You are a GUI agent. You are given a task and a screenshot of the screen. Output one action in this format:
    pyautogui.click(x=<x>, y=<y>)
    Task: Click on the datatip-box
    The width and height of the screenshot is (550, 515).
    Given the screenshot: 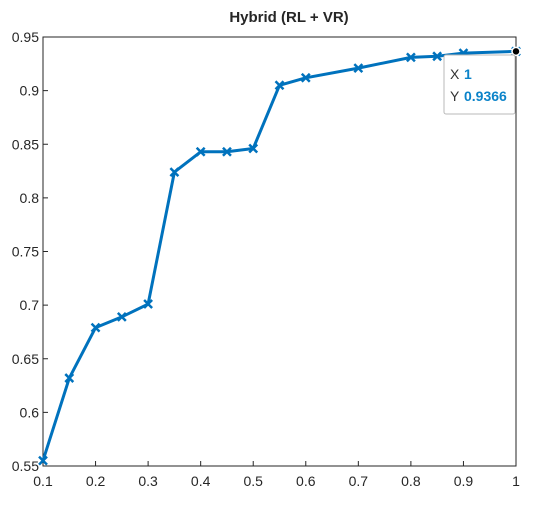 What is the action you would take?
    pyautogui.click(x=479, y=84)
    